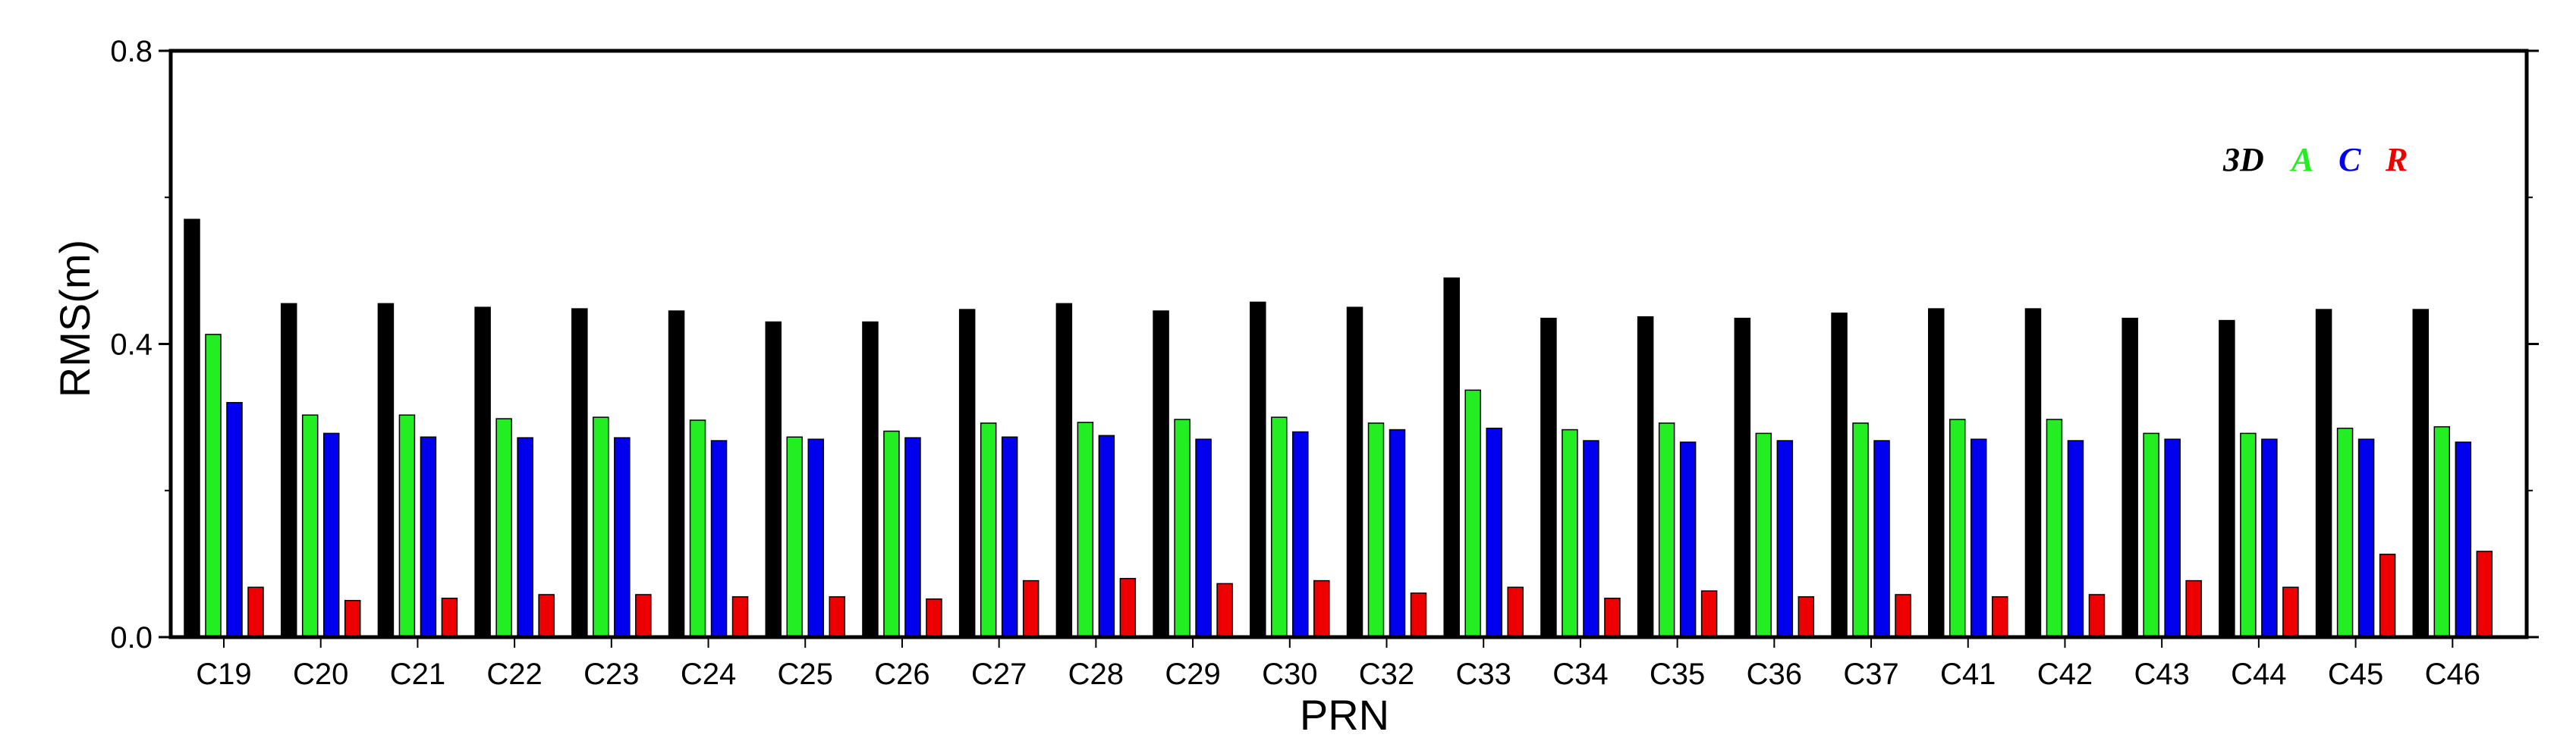 The width and height of the screenshot is (2576, 738). I want to click on bar-C25-R, so click(837, 617).